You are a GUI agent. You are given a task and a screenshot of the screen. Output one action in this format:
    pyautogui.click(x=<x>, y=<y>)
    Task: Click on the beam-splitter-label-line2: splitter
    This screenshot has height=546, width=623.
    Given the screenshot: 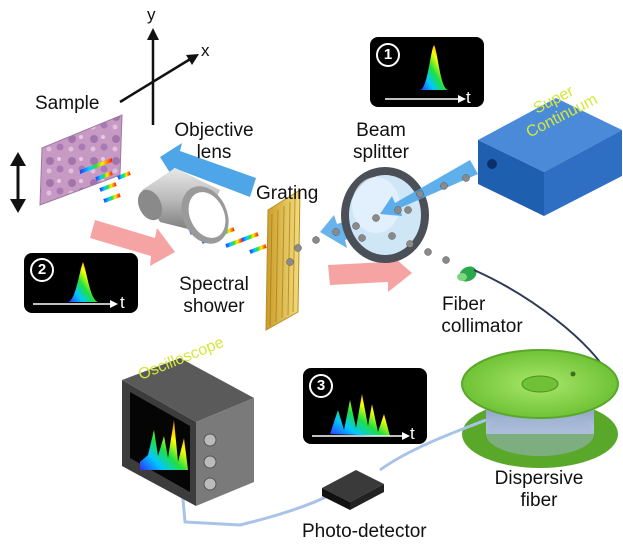 What is the action you would take?
    pyautogui.click(x=381, y=152)
    